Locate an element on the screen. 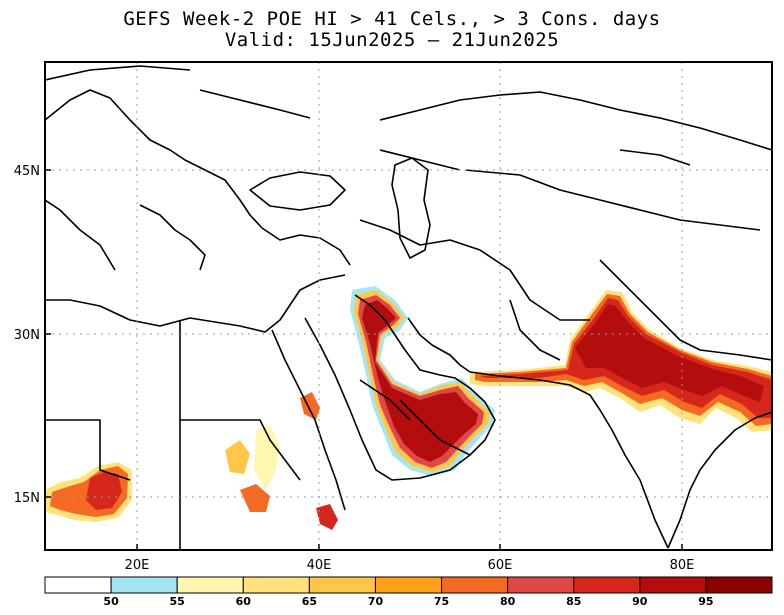 The height and width of the screenshot is (615, 784). map-title-line2: Valid: 15Jun2025 – 21Jun2025 is located at coordinates (392, 40).